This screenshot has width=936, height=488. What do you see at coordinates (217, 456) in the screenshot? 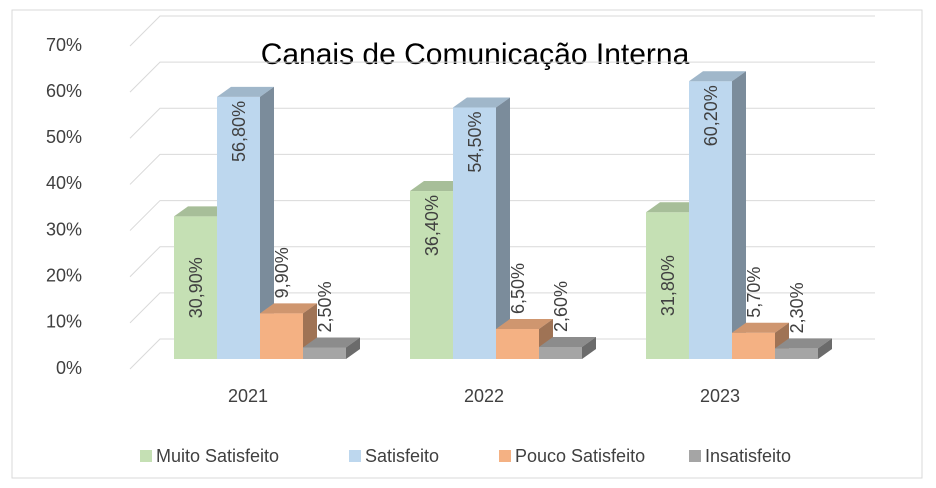
I see `legend-label: Muito Satisfeito` at bounding box center [217, 456].